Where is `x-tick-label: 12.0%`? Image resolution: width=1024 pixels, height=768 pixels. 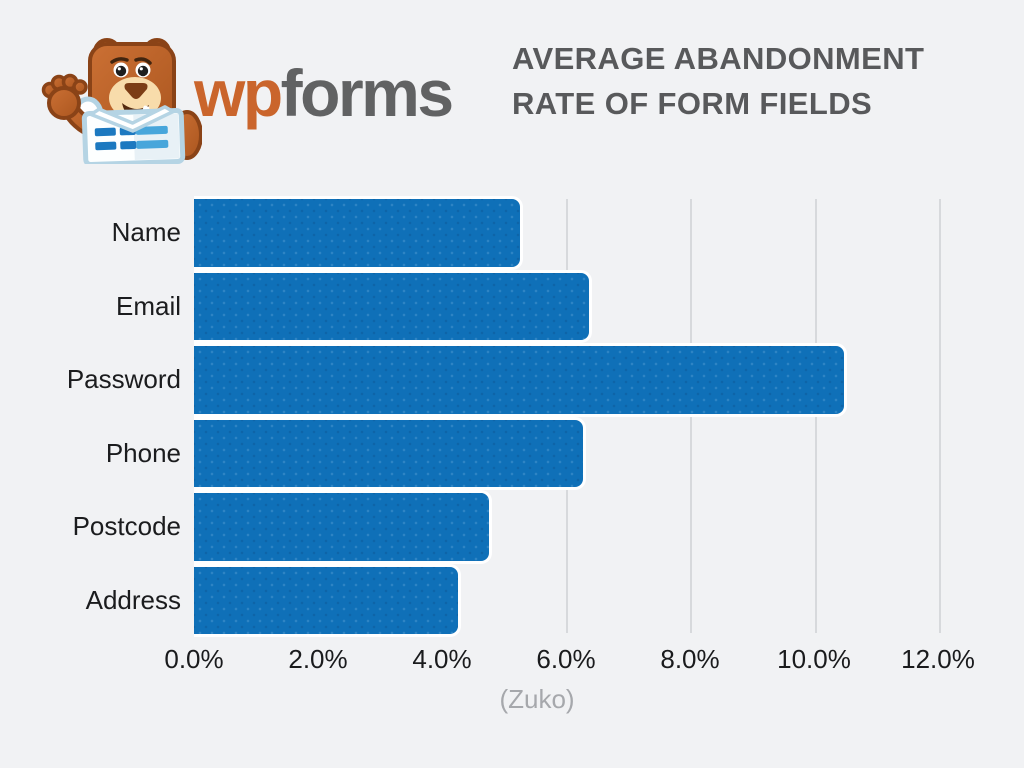
x-tick-label: 12.0% is located at coordinates (938, 659).